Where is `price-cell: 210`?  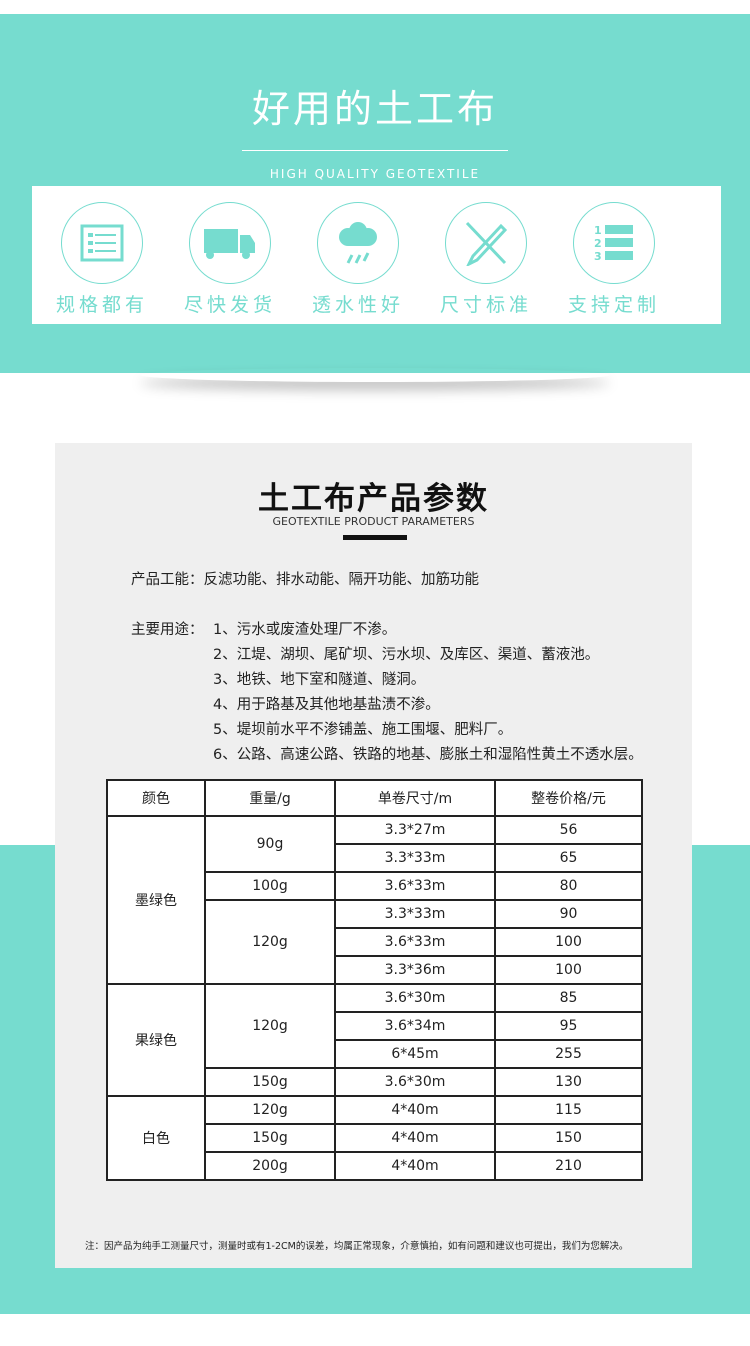
price-cell: 210 is located at coordinates (568, 1166).